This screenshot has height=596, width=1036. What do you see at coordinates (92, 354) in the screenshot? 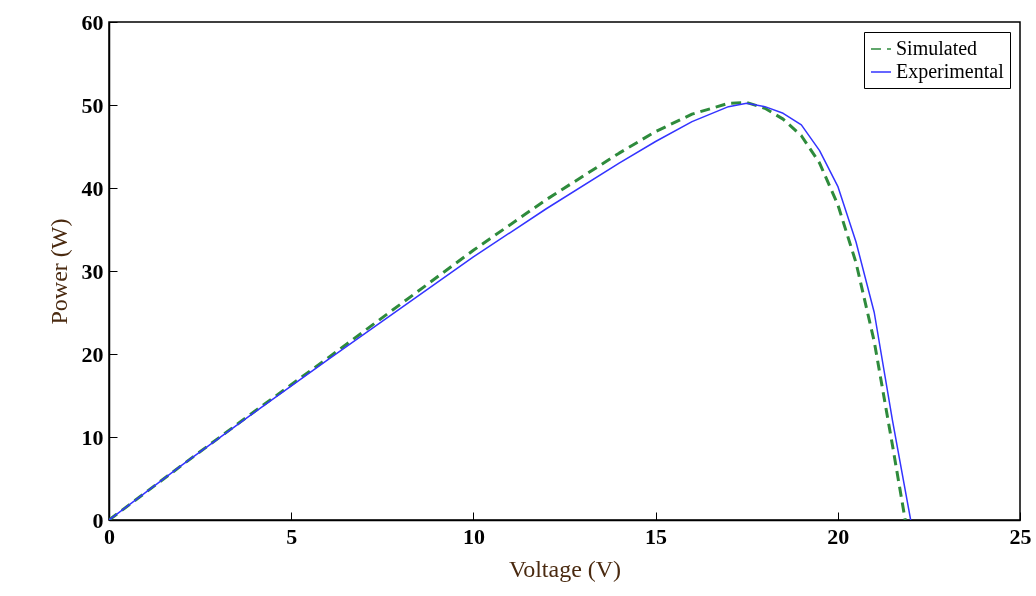
I see `y-tick-label: 20` at bounding box center [92, 354].